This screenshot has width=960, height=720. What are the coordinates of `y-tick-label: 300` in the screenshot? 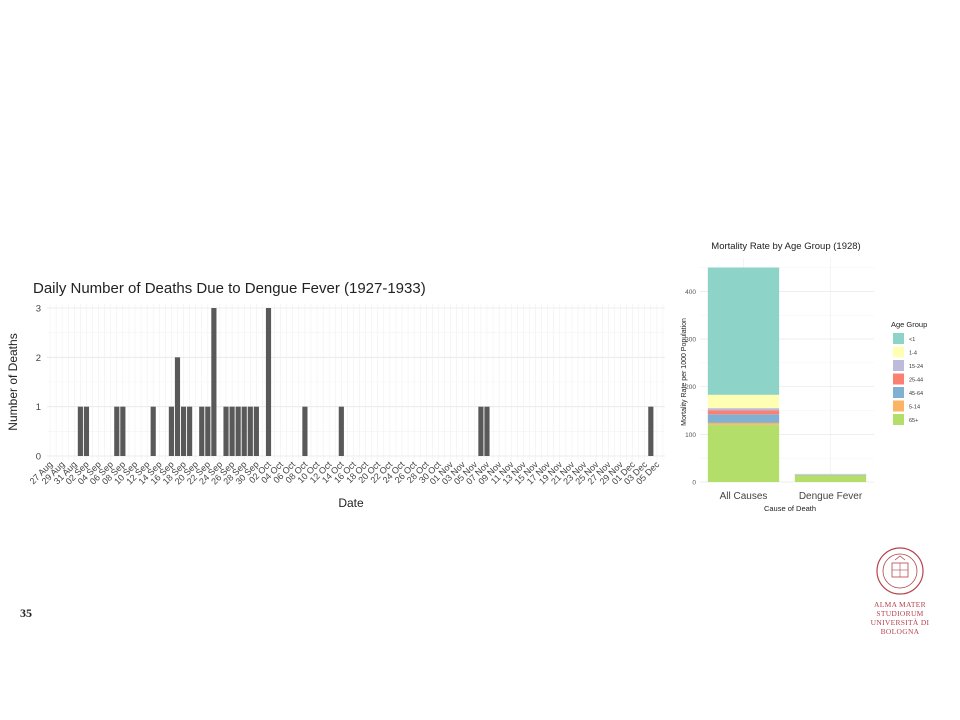 It's located at (690, 340).